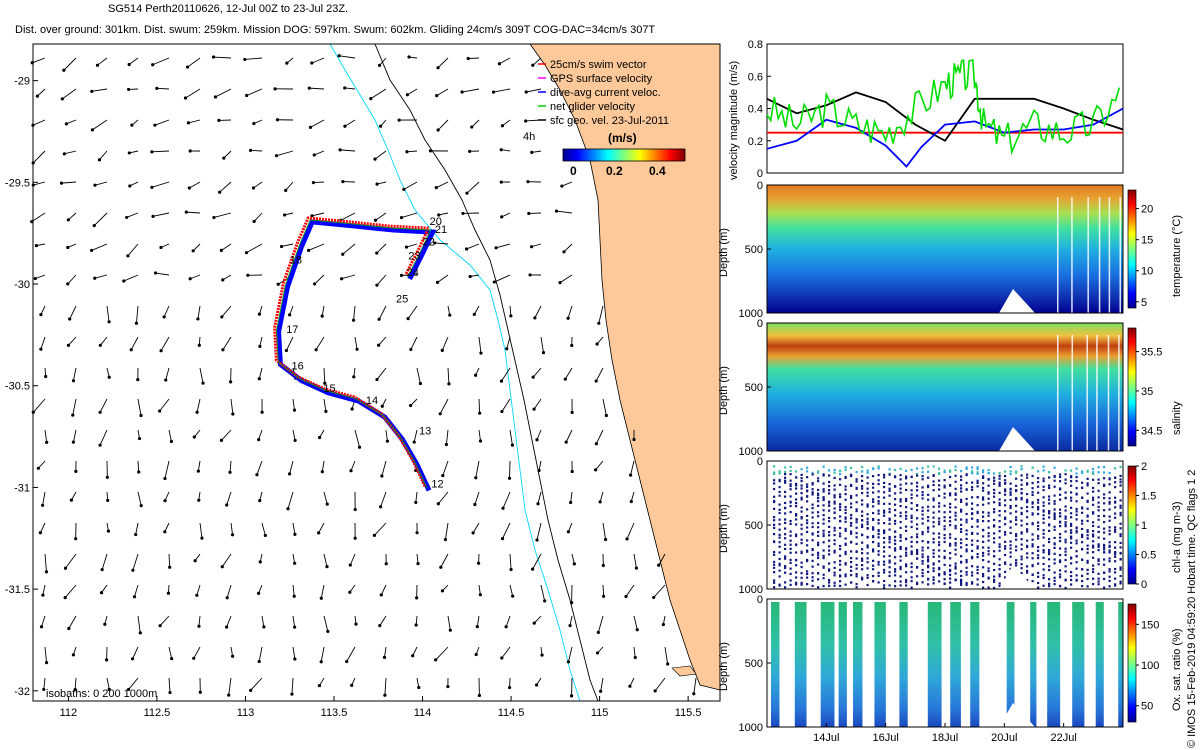 This screenshot has height=750, width=1200. I want to click on day-label: 23, so click(414, 257).